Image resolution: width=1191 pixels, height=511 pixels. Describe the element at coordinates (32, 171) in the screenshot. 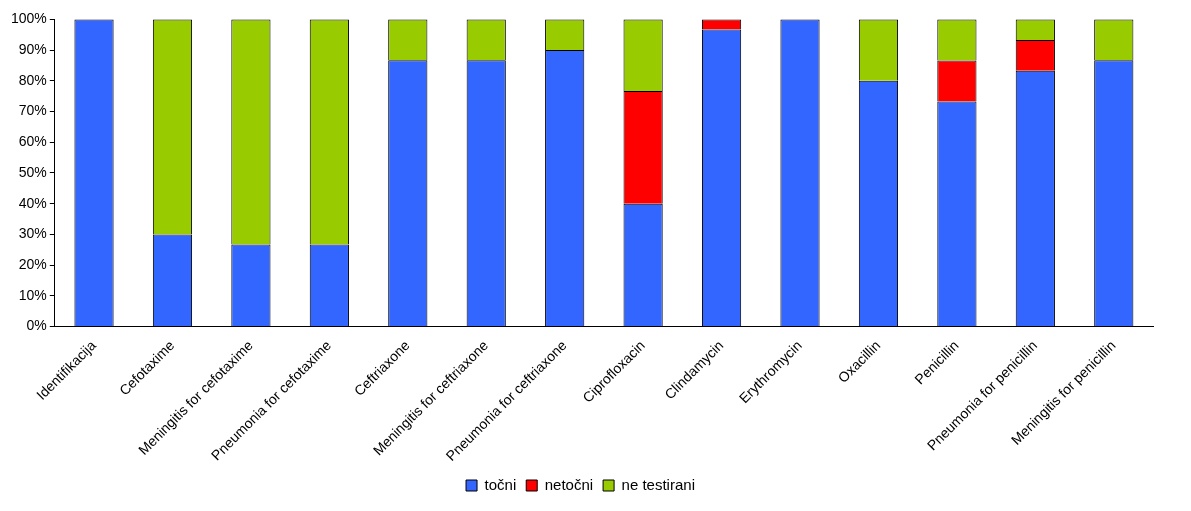

I see `y-tick-label: 50%` at that location.